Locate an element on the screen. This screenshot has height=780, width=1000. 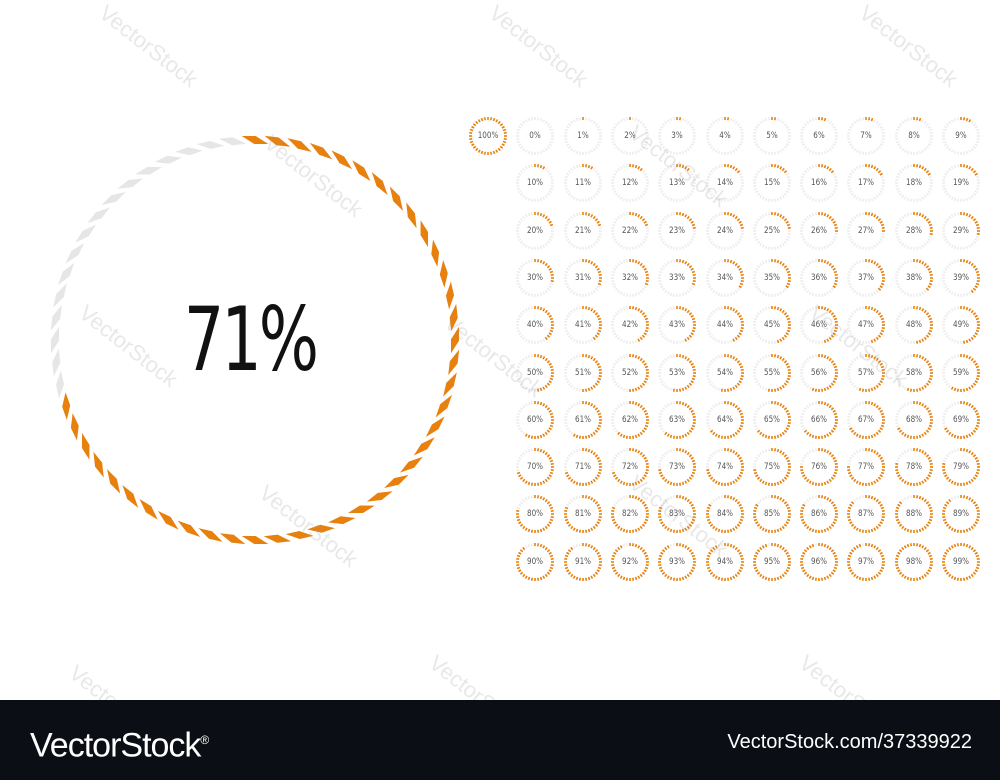
mini-ring-label: 79% is located at coordinates (960, 467).